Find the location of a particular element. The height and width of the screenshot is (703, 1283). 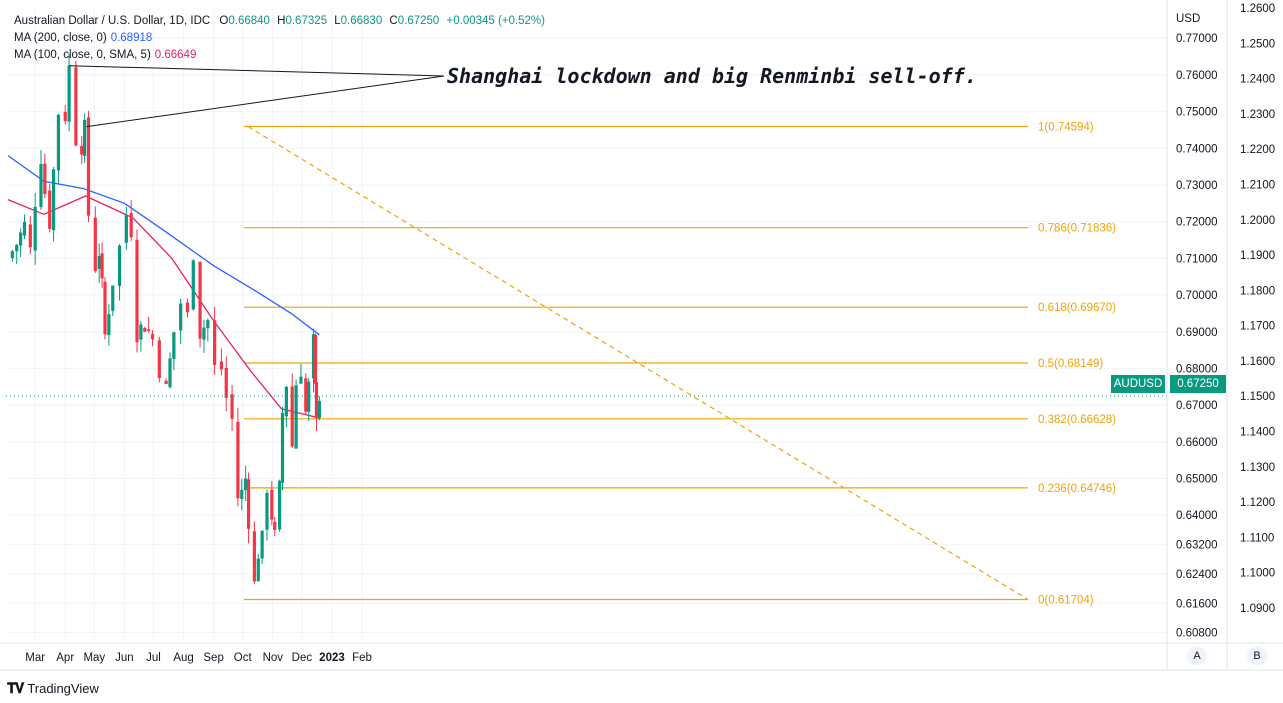

fib-level-label: 0.5(0.68149) is located at coordinates (1070, 364).